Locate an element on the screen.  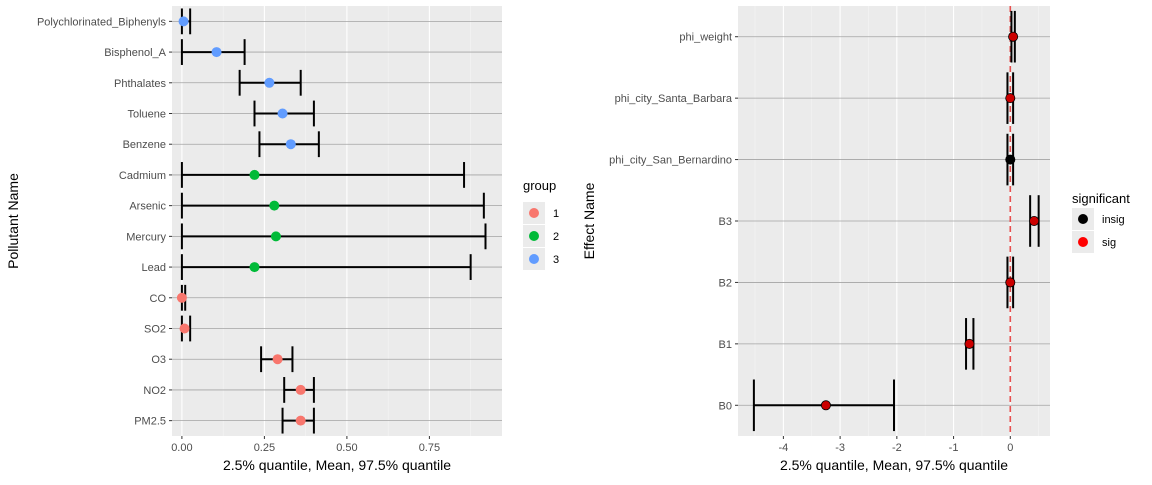
y-tick-label-left: CO is located at coordinates (158, 299).